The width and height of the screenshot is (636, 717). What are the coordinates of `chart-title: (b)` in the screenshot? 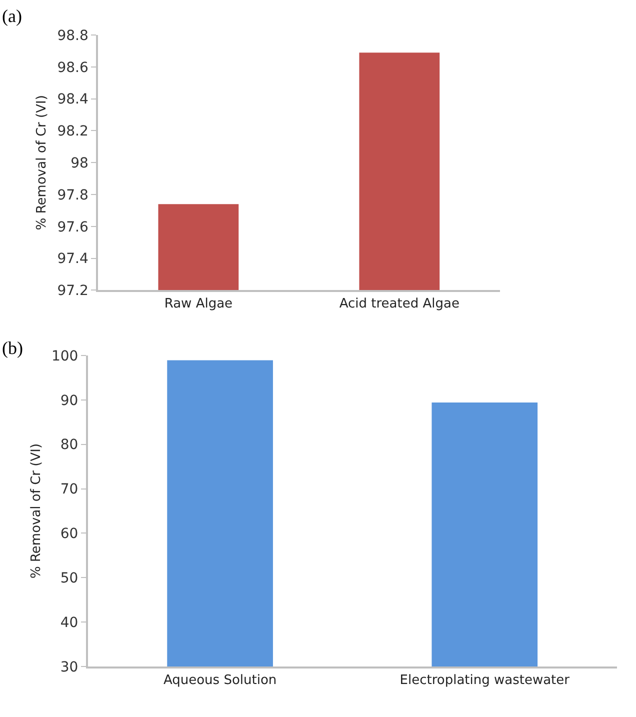 It's located at (12, 348).